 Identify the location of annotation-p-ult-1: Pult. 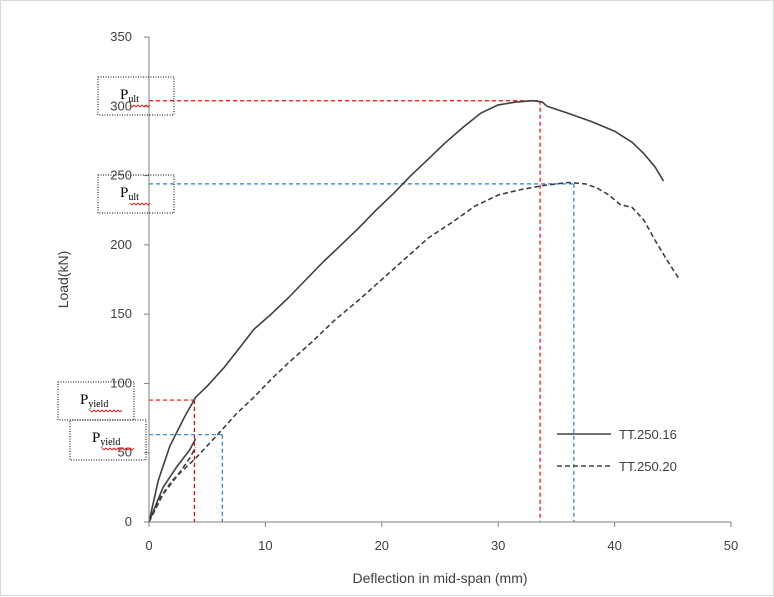
(136, 194).